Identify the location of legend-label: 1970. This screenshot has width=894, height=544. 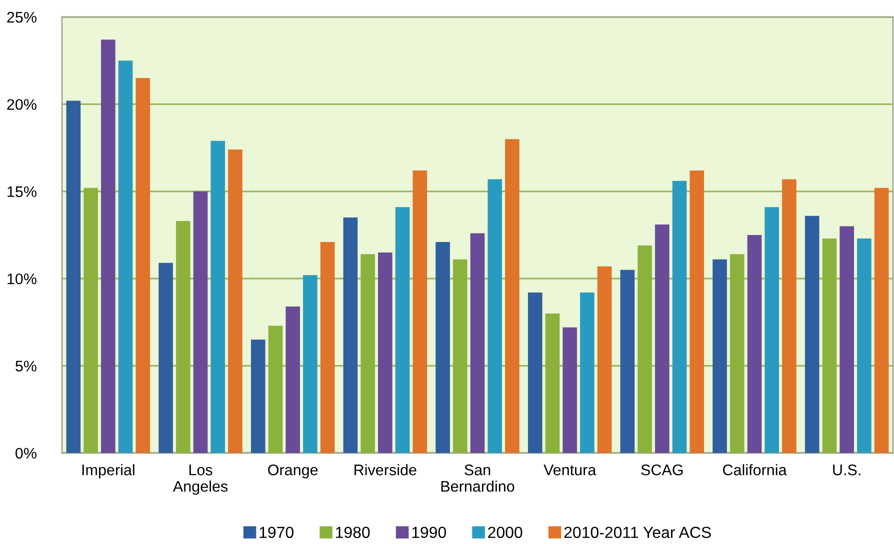
(277, 532).